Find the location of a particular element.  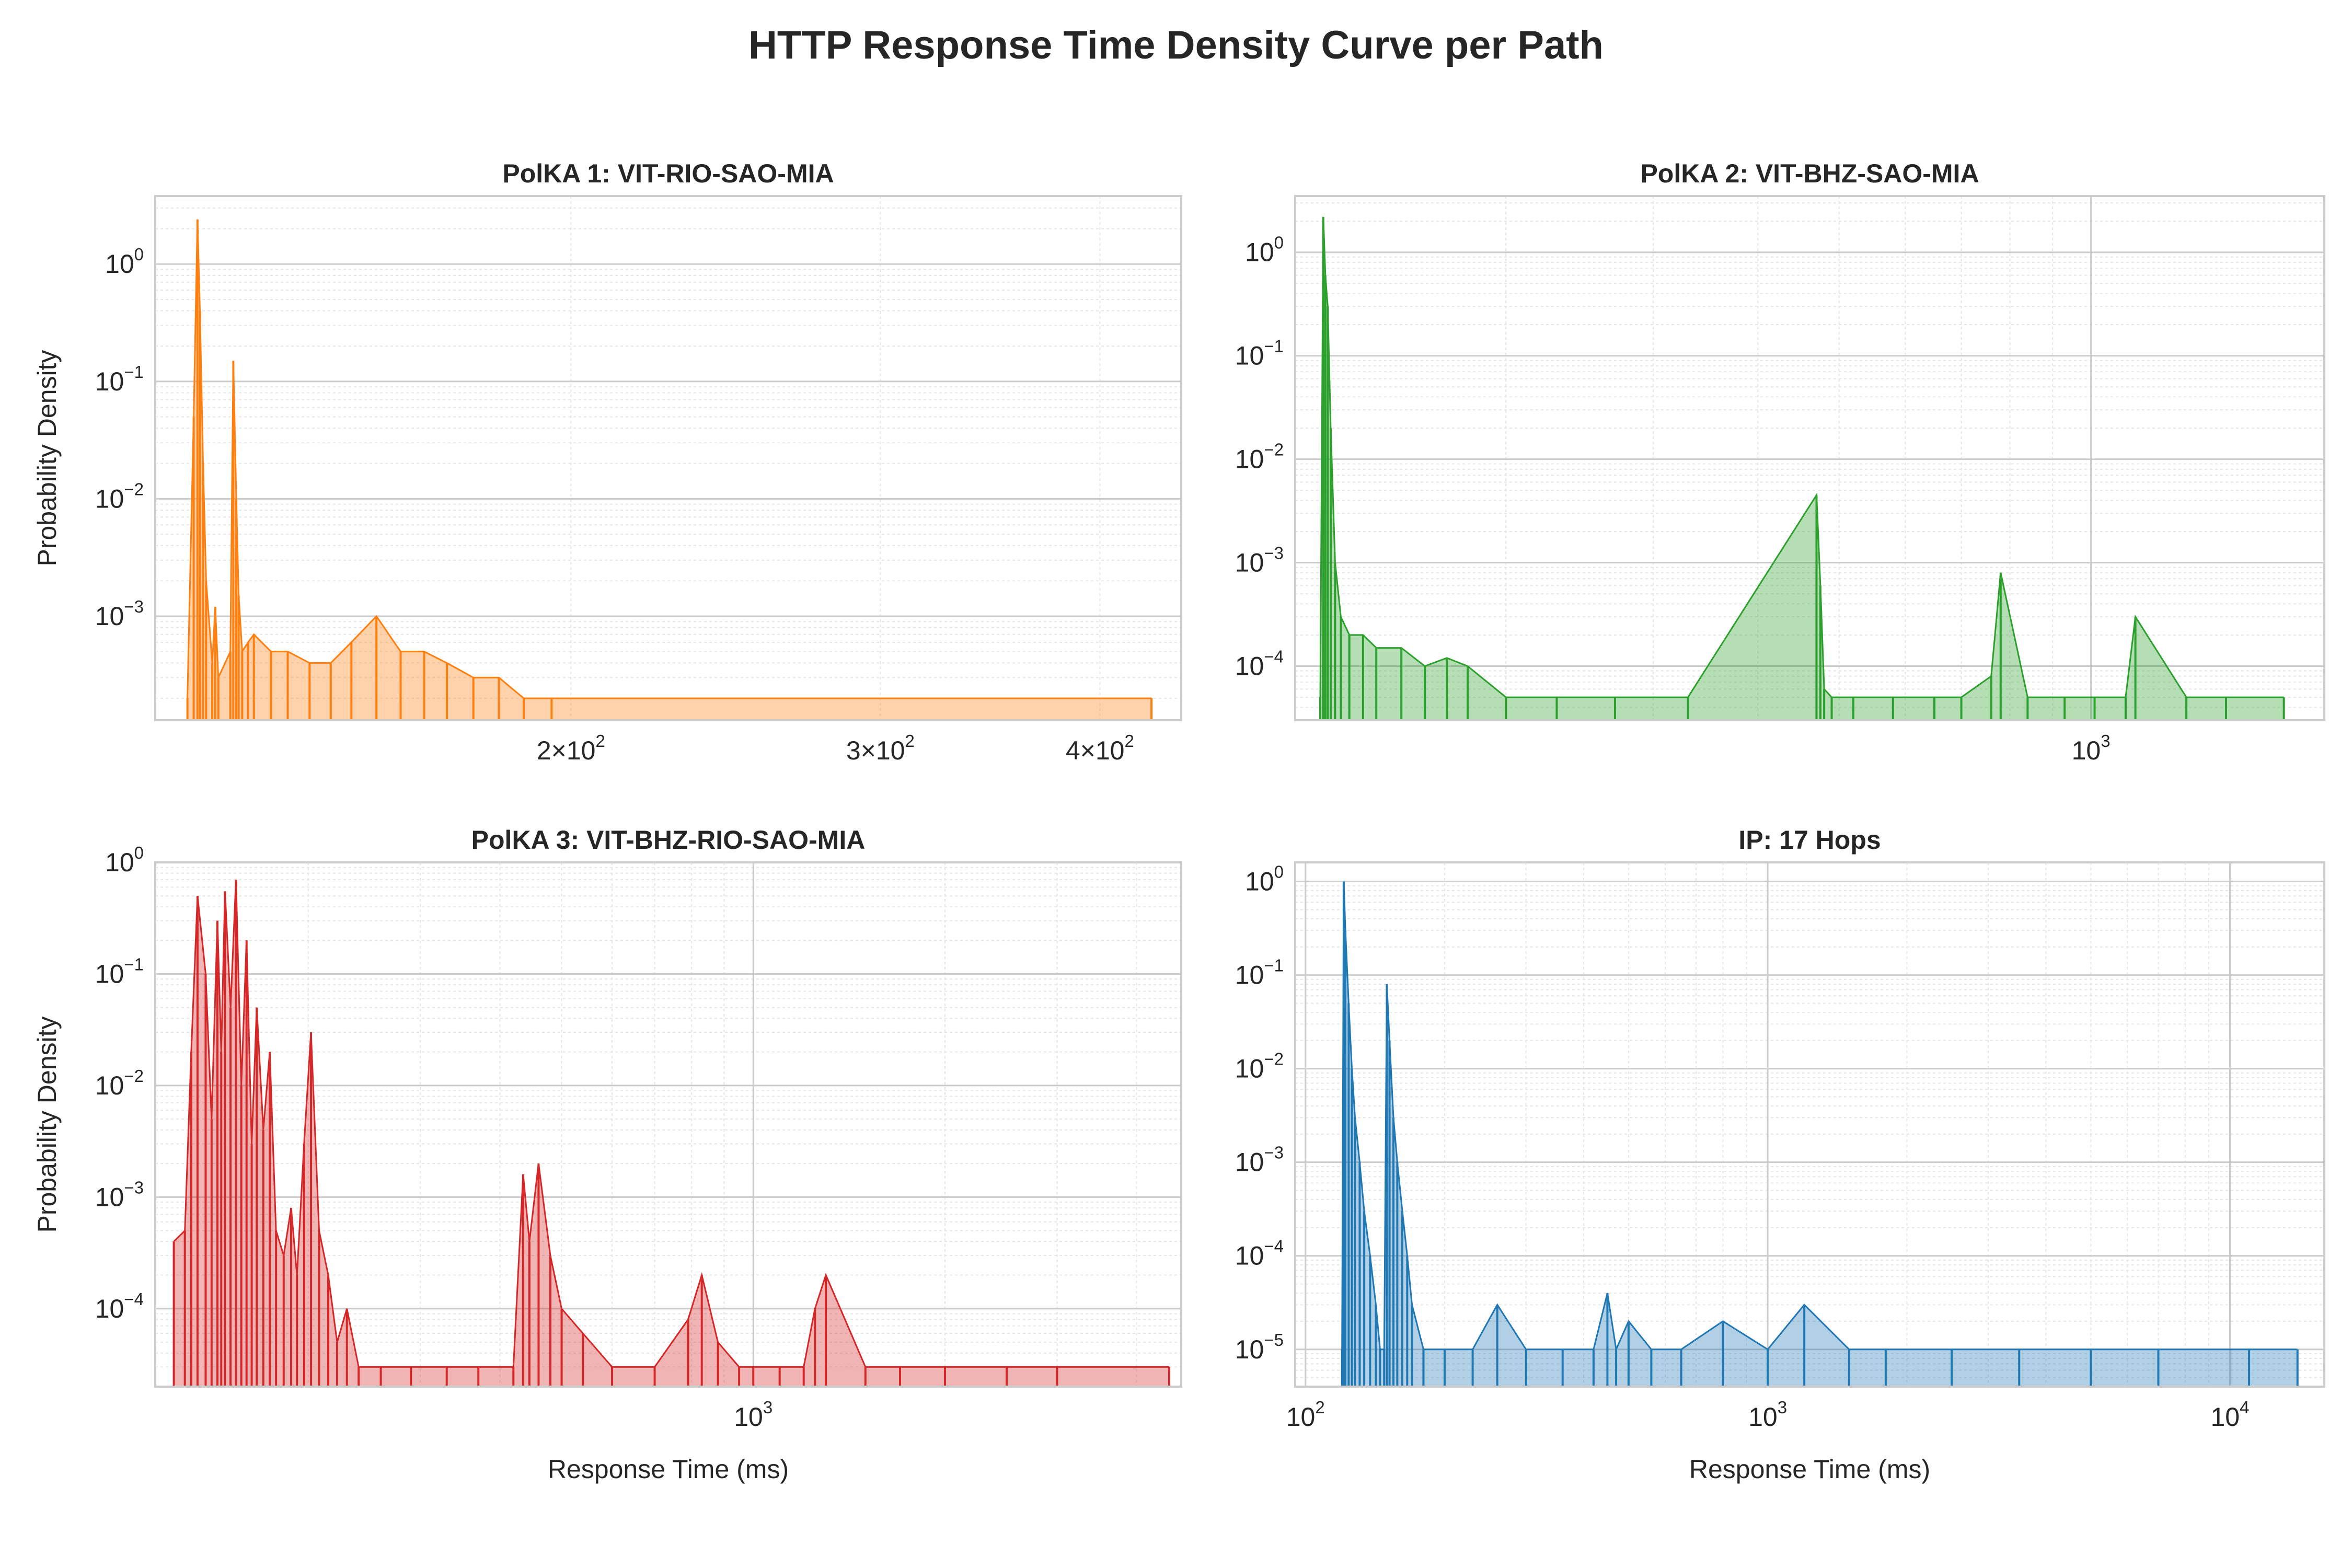

y-tick-label: 10⁻⁵ is located at coordinates (1259, 1347).